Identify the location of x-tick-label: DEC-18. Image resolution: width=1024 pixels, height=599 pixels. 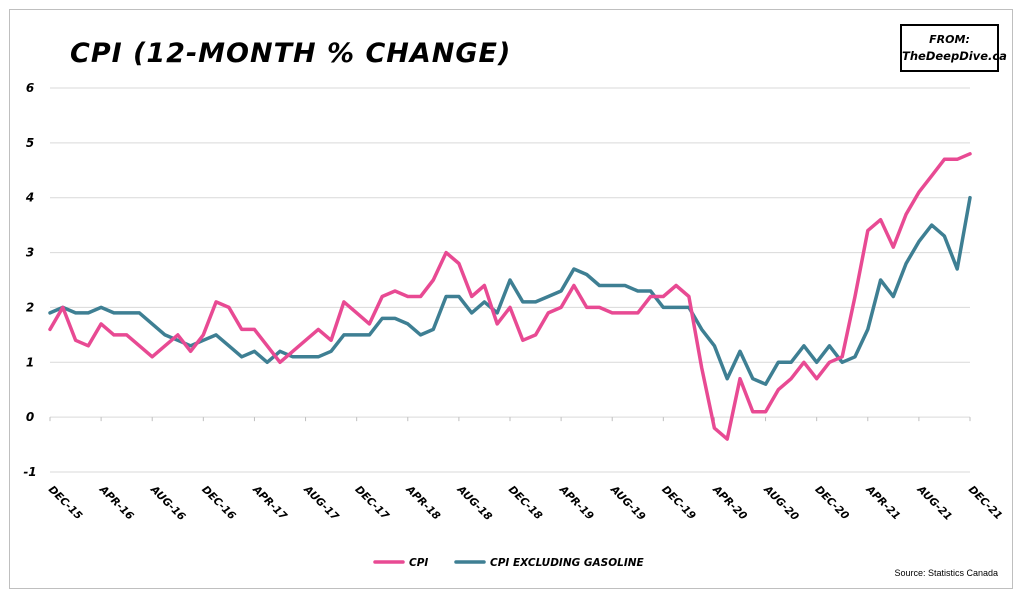
(525, 503).